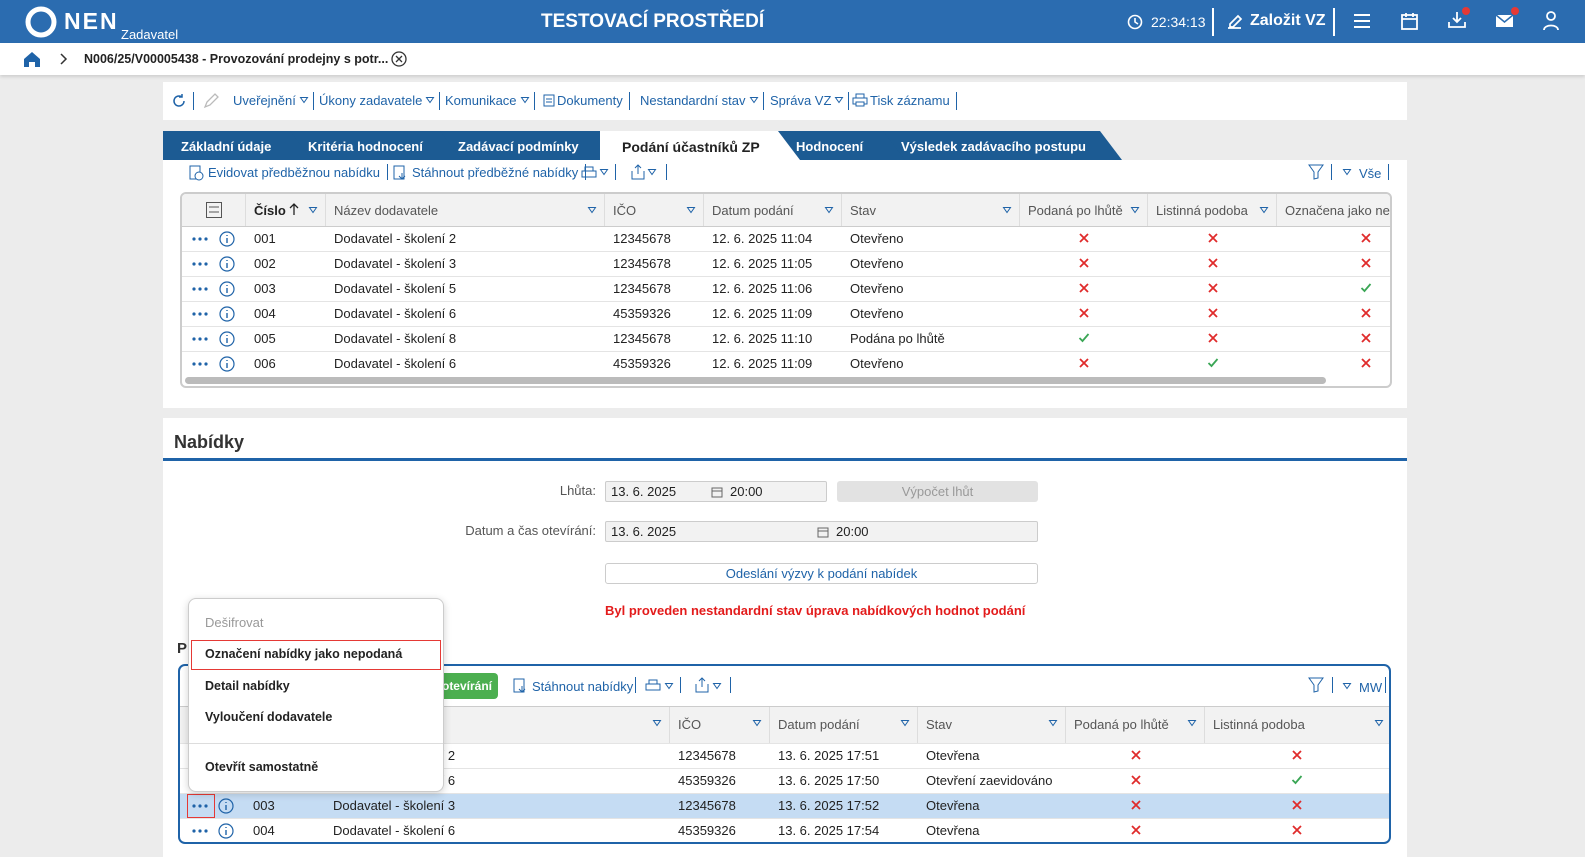 Image resolution: width=1585 pixels, height=857 pixels. What do you see at coordinates (32, 59) in the screenshot?
I see `home-icon` at bounding box center [32, 59].